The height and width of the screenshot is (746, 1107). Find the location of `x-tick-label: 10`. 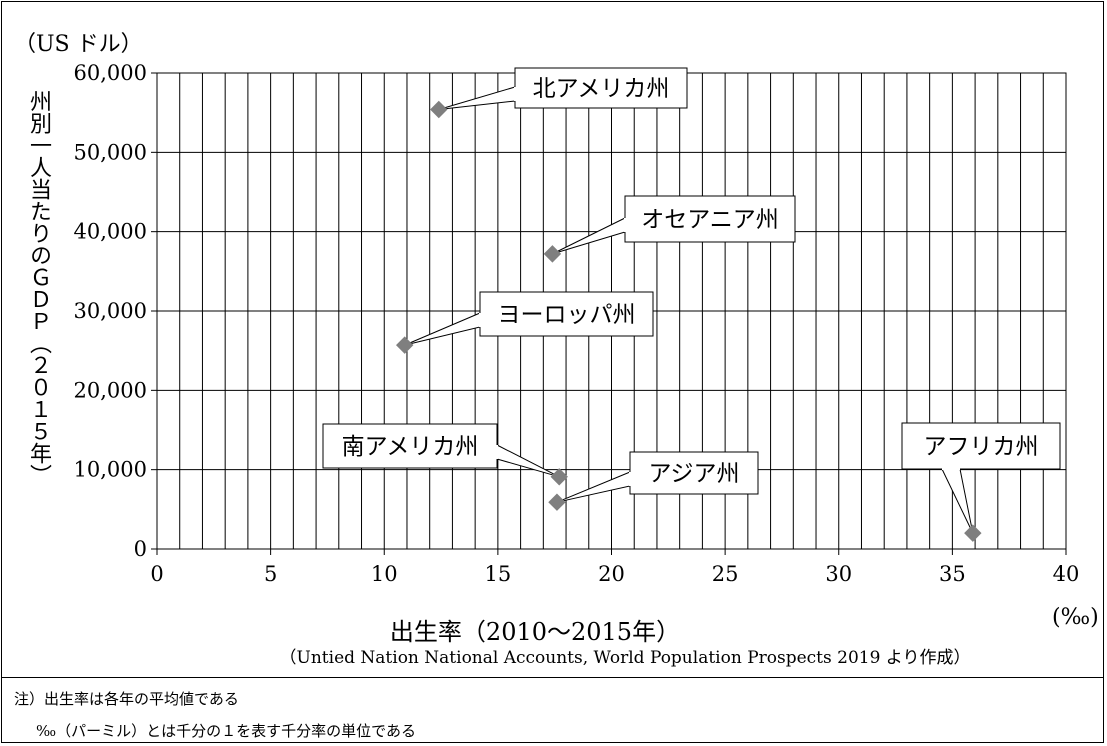

x-tick-label: 10 is located at coordinates (384, 574).